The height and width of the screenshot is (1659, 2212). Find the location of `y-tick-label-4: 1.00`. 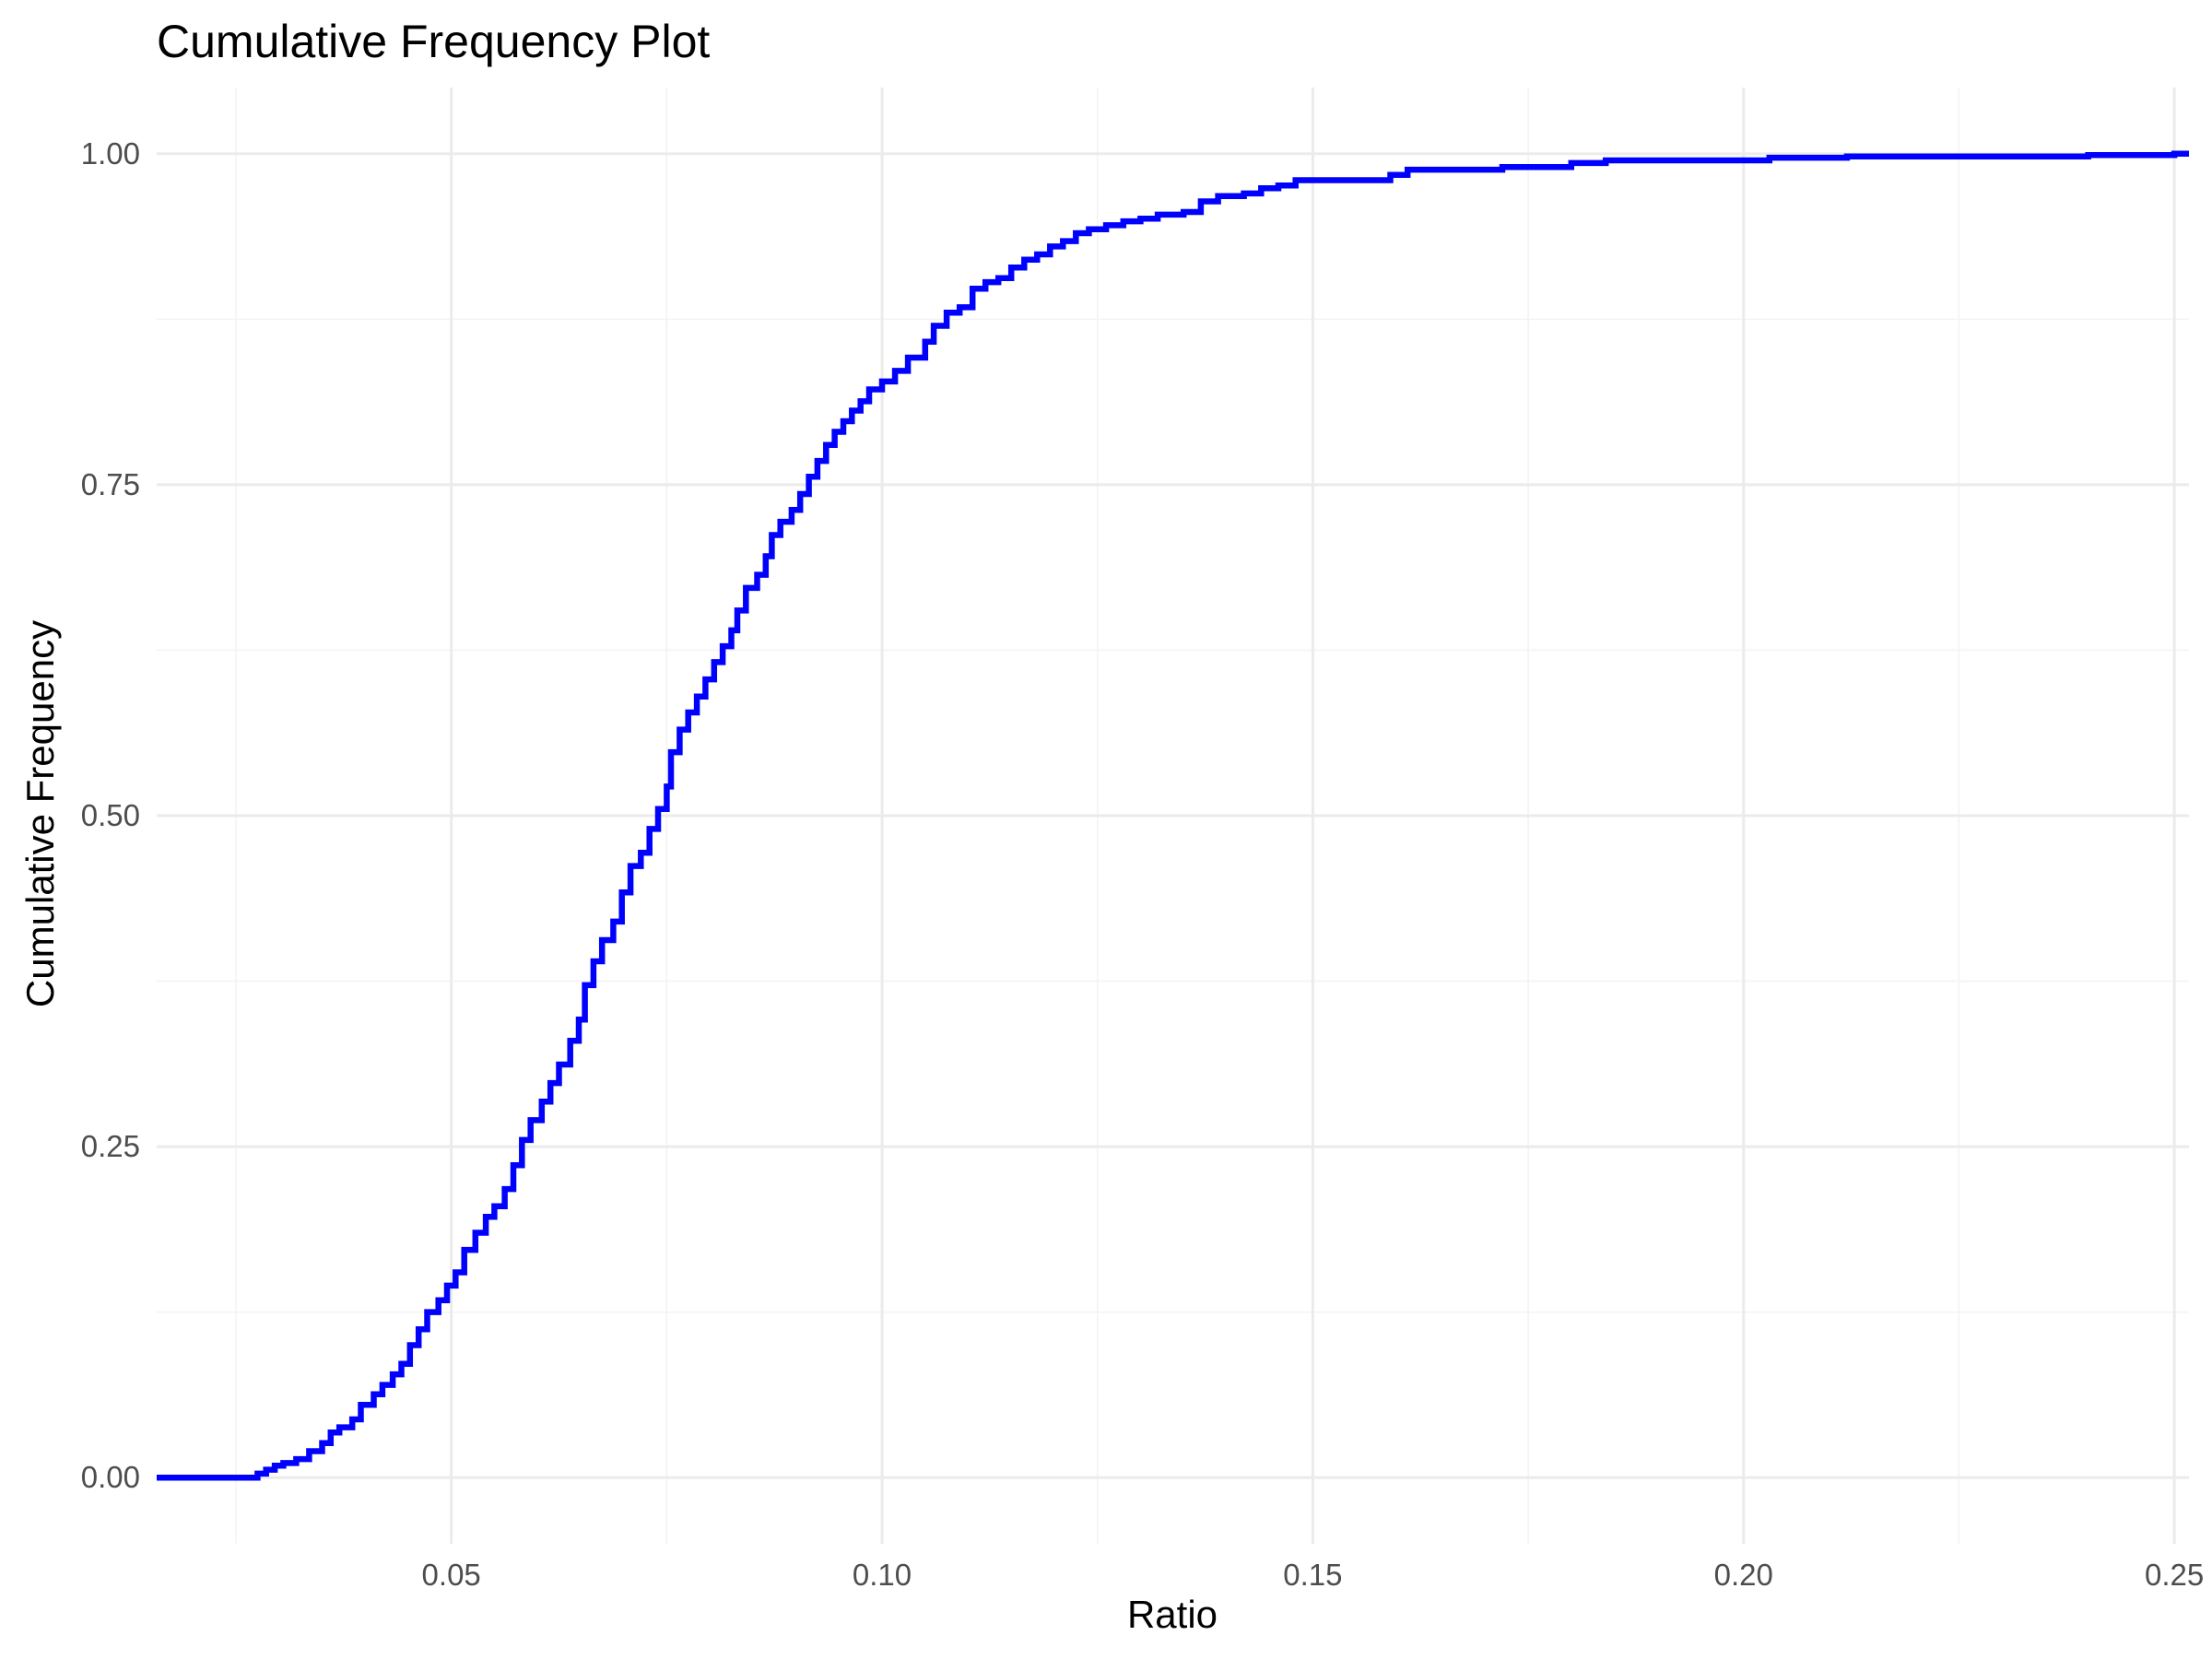

y-tick-label-4: 1.00 is located at coordinates (110, 153).